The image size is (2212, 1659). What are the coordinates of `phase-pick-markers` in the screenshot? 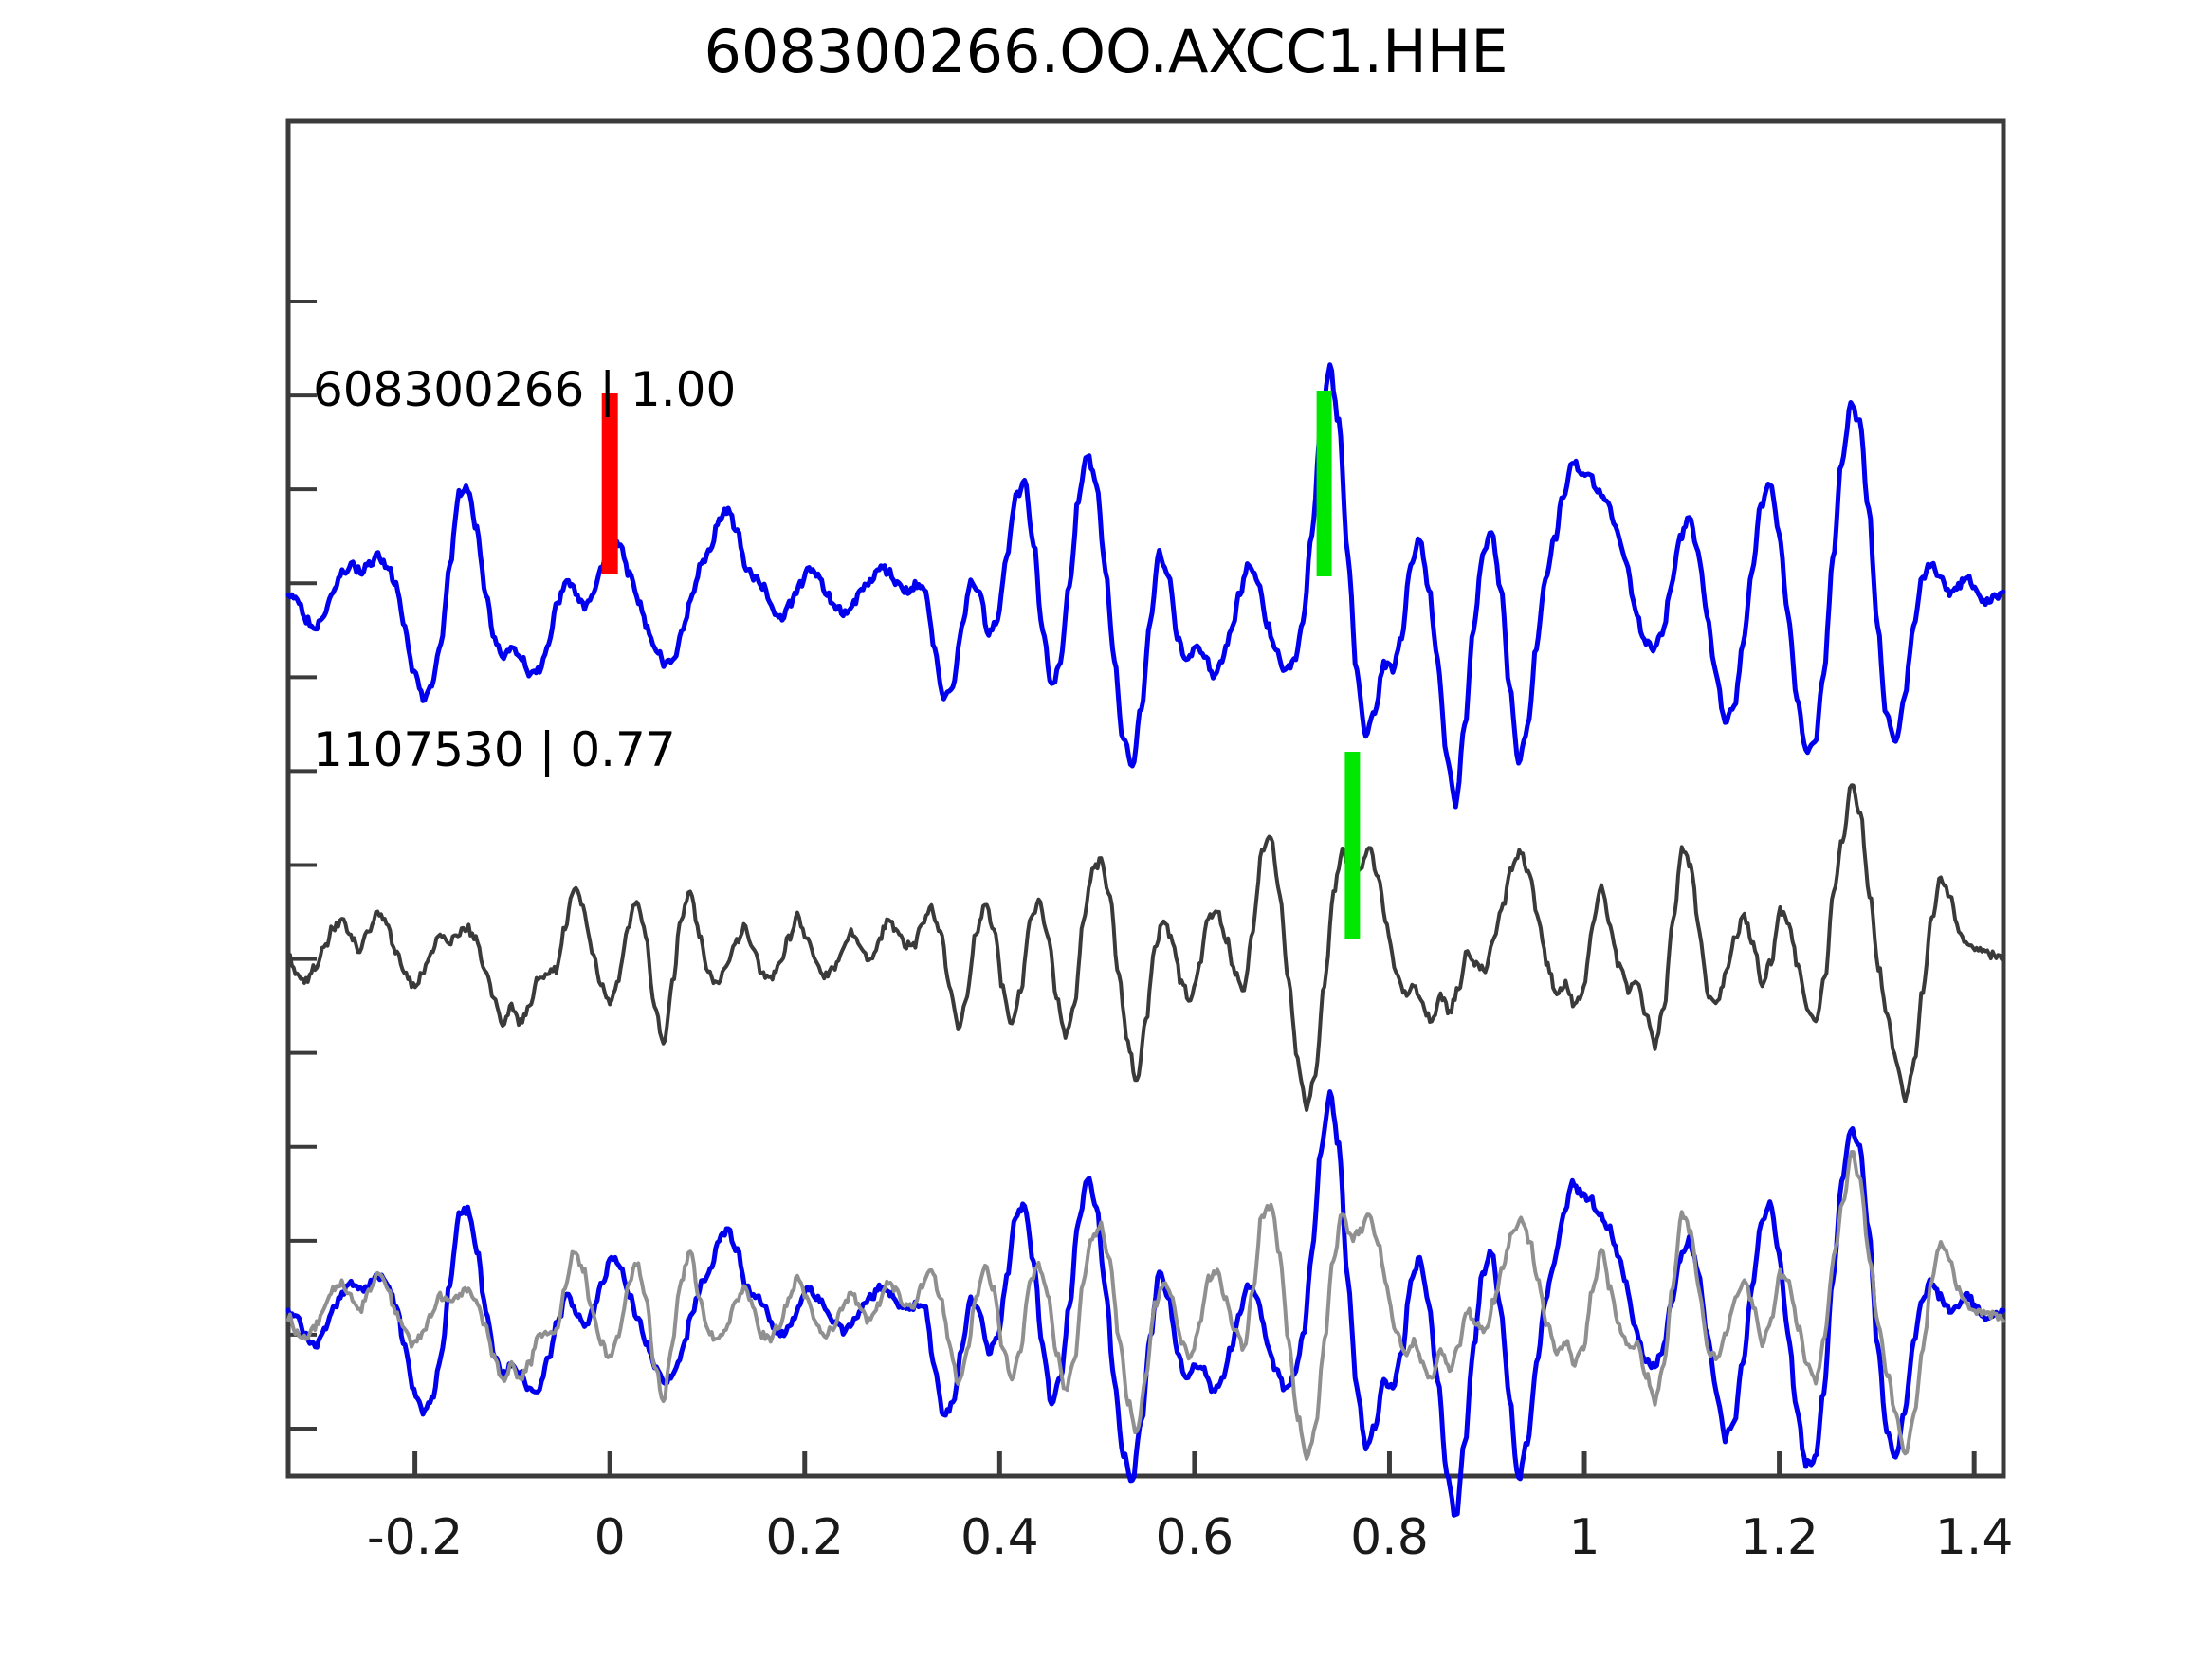 It's located at (981, 665).